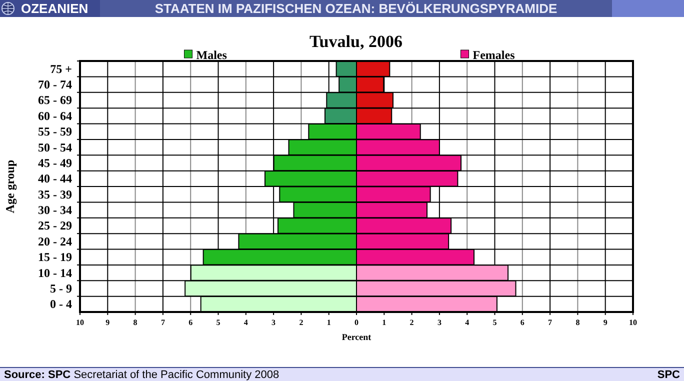 The height and width of the screenshot is (381, 684). Describe the element at coordinates (357, 337) in the screenshot. I see `x-axis-title: Percent` at that location.